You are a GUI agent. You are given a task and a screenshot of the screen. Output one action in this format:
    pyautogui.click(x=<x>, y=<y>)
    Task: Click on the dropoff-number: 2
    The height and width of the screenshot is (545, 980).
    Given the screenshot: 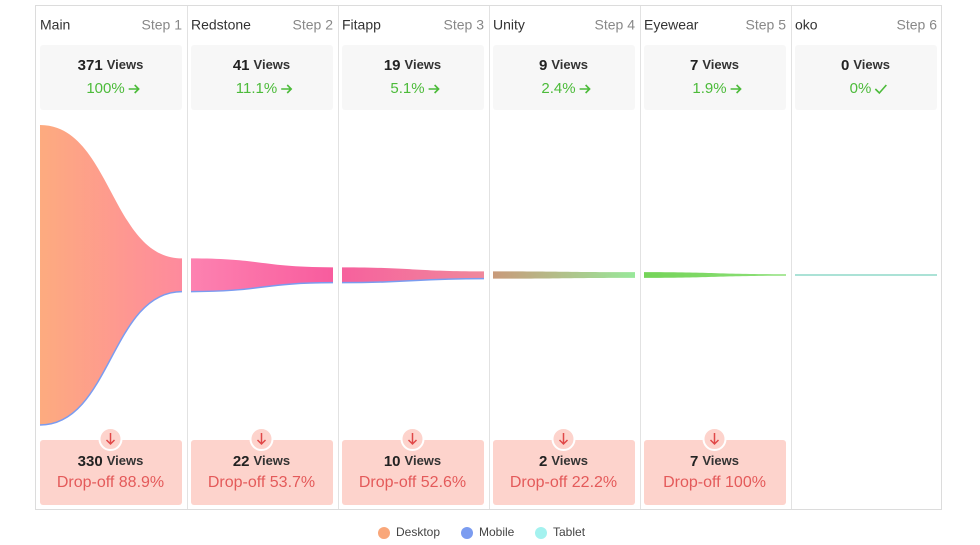 What is the action you would take?
    pyautogui.click(x=543, y=461)
    